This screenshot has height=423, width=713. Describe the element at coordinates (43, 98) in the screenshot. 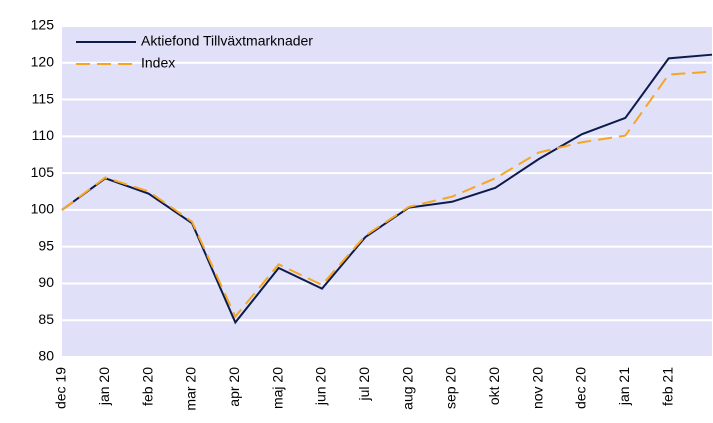

I see `y-tick-label: 115` at that location.